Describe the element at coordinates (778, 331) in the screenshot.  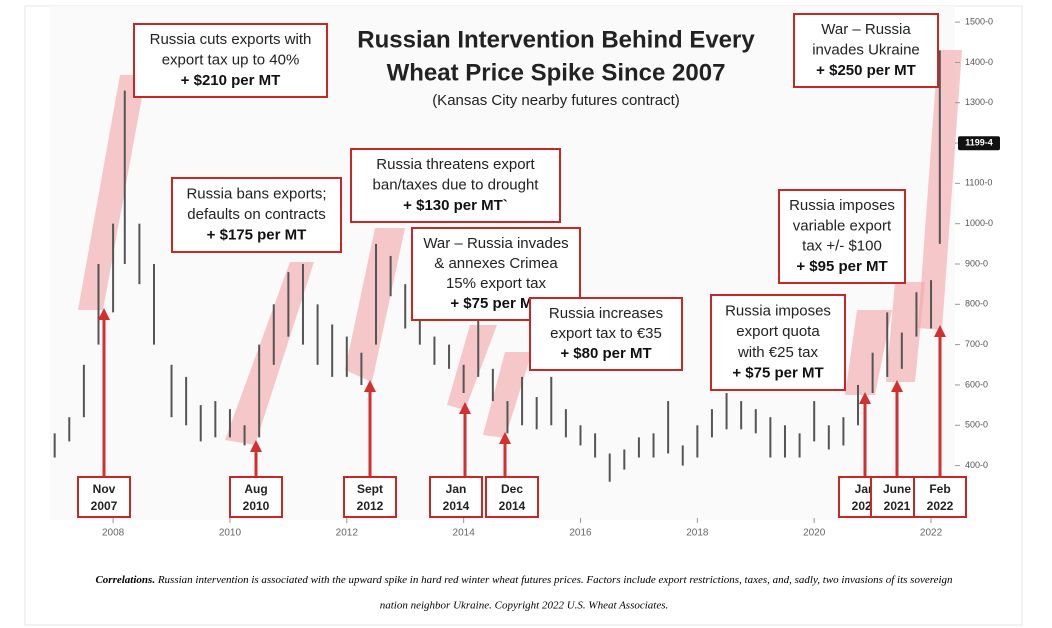
I see `annotation-text: export quota` at that location.